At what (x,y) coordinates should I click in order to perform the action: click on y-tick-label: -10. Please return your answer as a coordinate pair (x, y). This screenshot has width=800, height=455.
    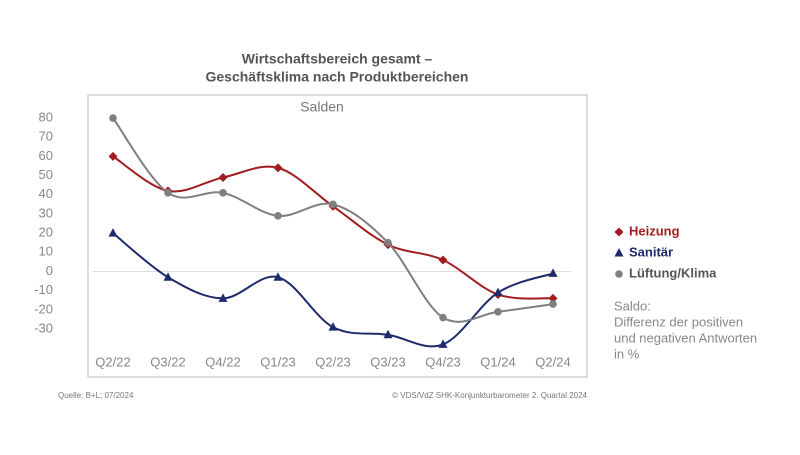
    Looking at the image, I should click on (43, 289).